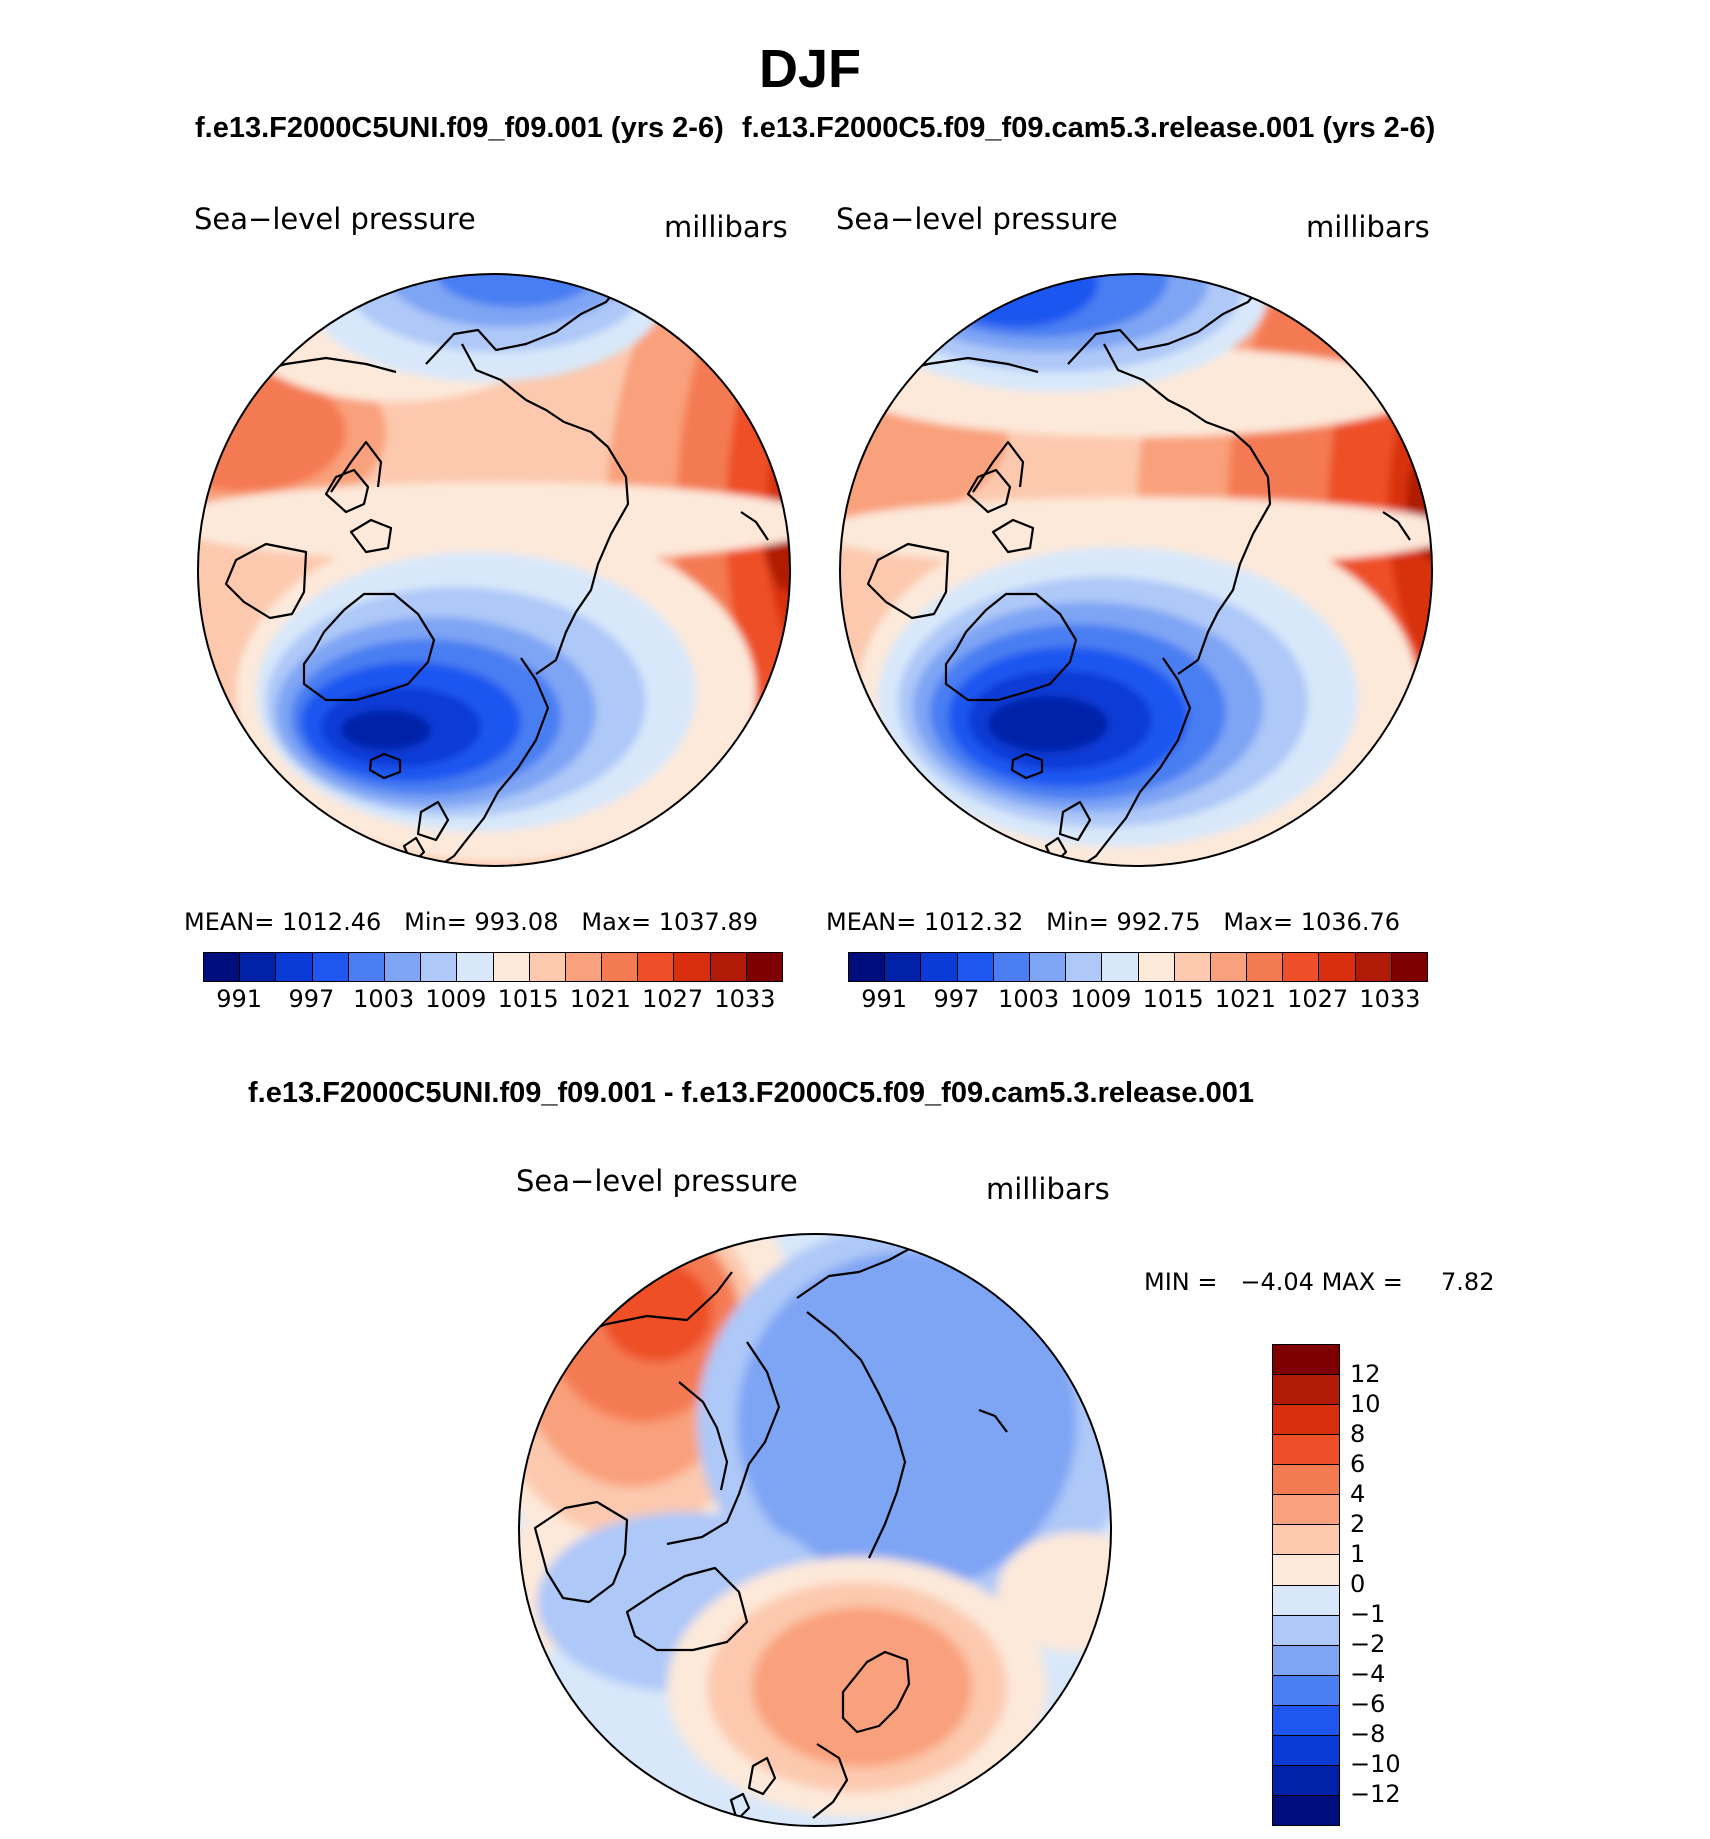 This screenshot has width=1710, height=1839. I want to click on diff-min-label: MIN =, so click(1181, 1282).